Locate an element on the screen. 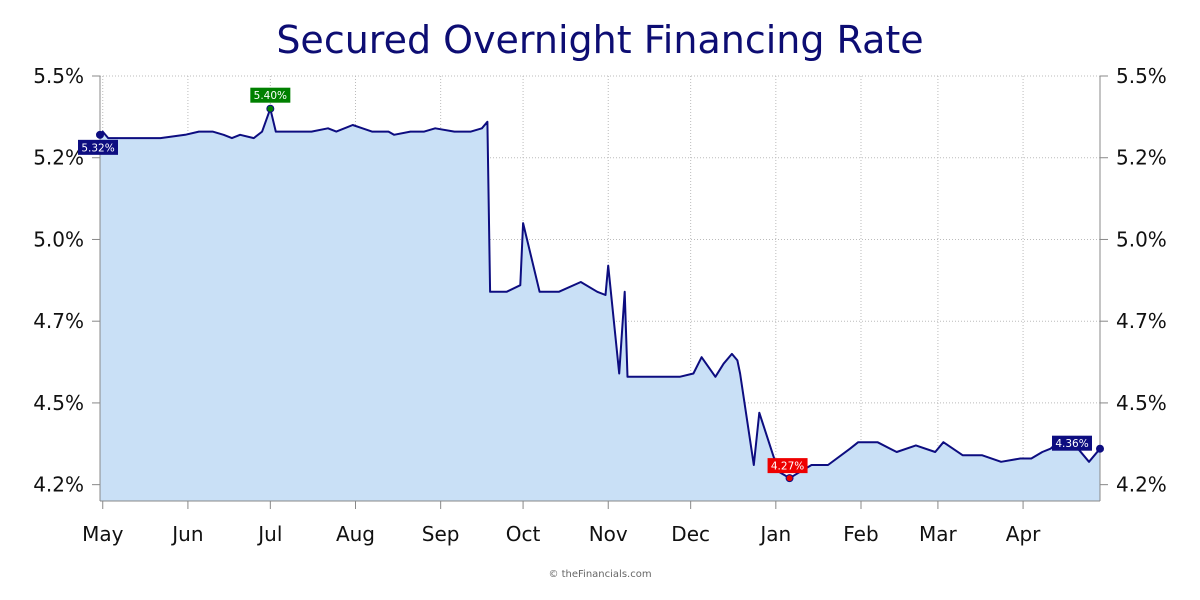 The image size is (1200, 600). annotation-marker-first is located at coordinates (100, 134).